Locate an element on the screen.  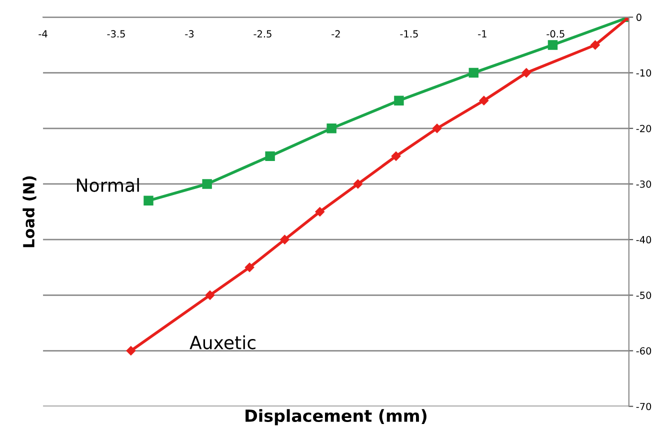
x-tick-label: -2.5 is located at coordinates (263, 34).